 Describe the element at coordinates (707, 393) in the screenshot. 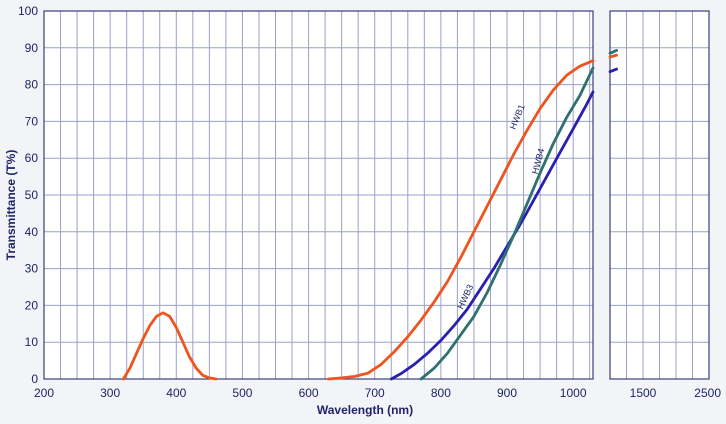

I see `x-tick-label: 2500` at that location.